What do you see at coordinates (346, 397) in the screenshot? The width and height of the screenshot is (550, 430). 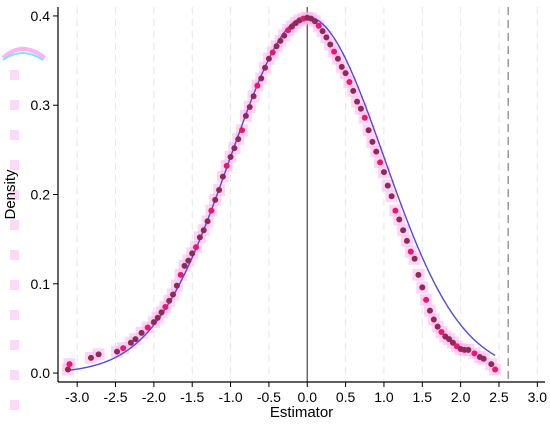 I see `x-tick-label: 0.5` at bounding box center [346, 397].